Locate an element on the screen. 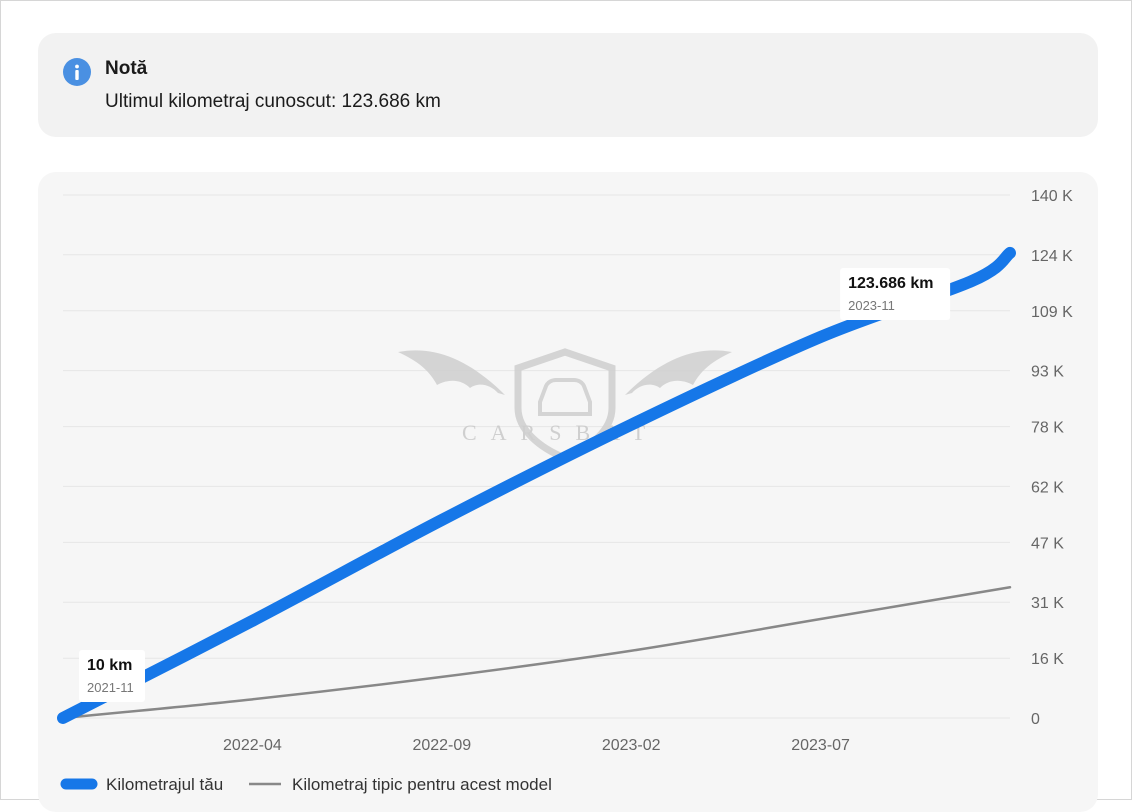 Image resolution: width=1132 pixels, height=812 pixels. info-icon is located at coordinates (77, 72).